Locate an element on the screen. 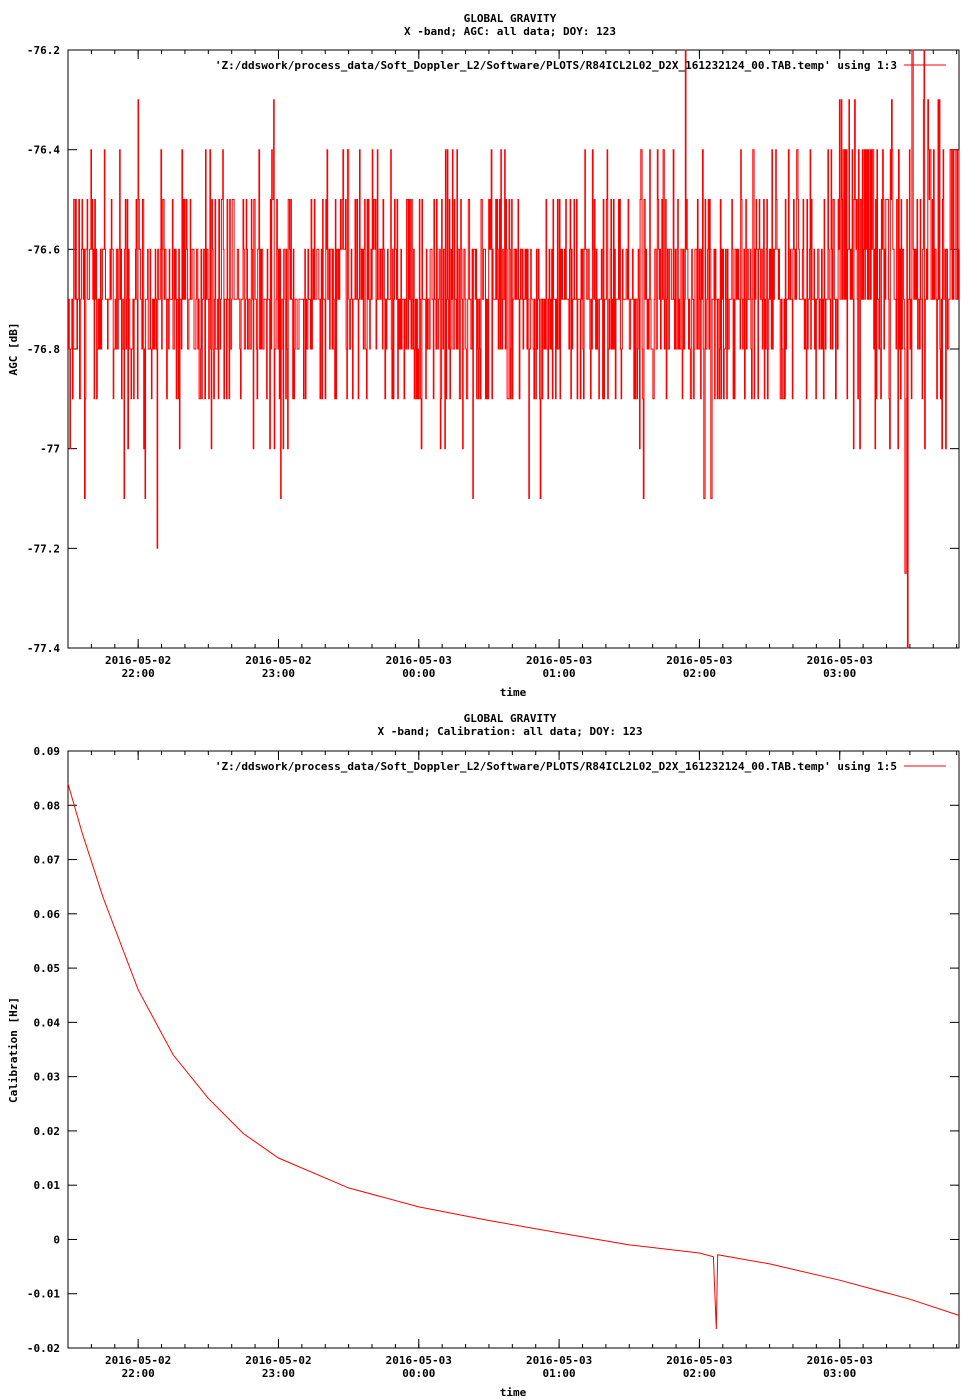 The image size is (980, 1400). y-tick-label: 0.08 is located at coordinates (47, 805).